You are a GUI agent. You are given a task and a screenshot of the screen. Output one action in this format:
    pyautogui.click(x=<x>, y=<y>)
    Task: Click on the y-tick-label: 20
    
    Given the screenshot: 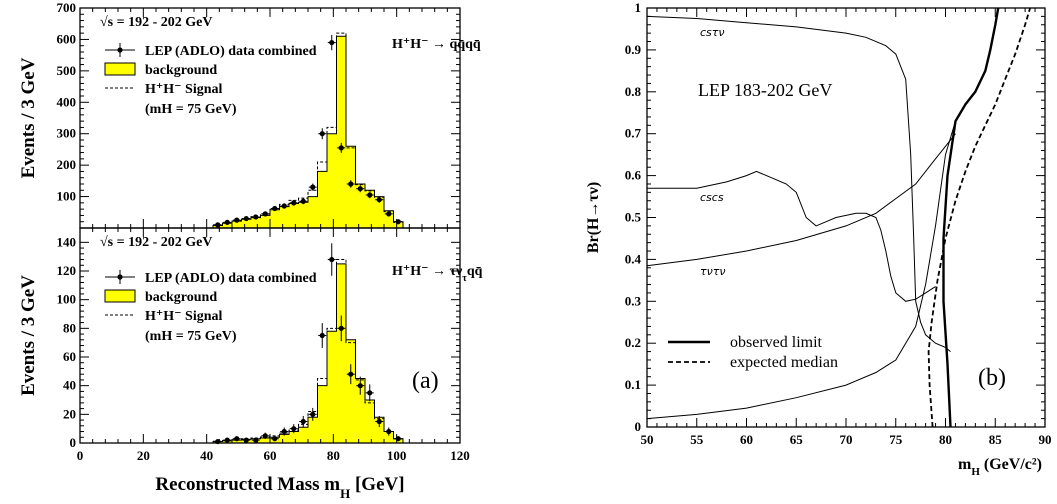 What is the action you would take?
    pyautogui.click(x=69, y=413)
    